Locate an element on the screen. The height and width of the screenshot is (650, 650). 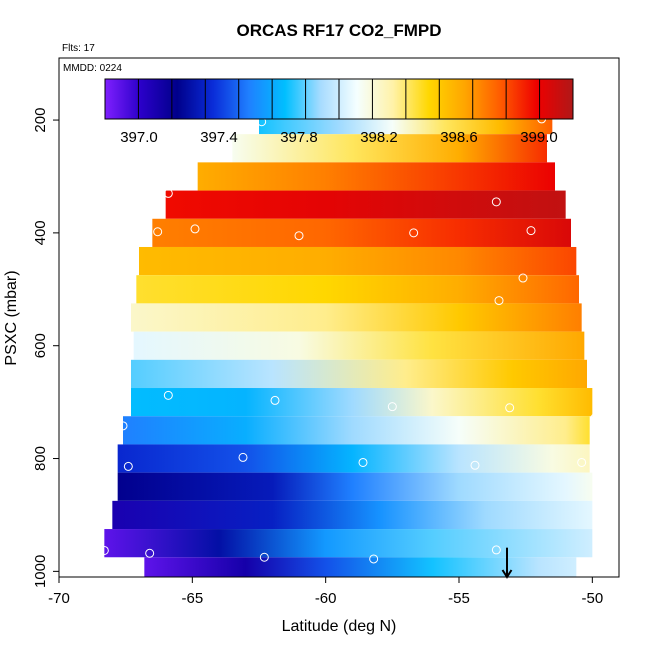
colorbar: 397.0 397.4 397.8 398.2 398.6 399.0 is located at coordinates (339, 112).